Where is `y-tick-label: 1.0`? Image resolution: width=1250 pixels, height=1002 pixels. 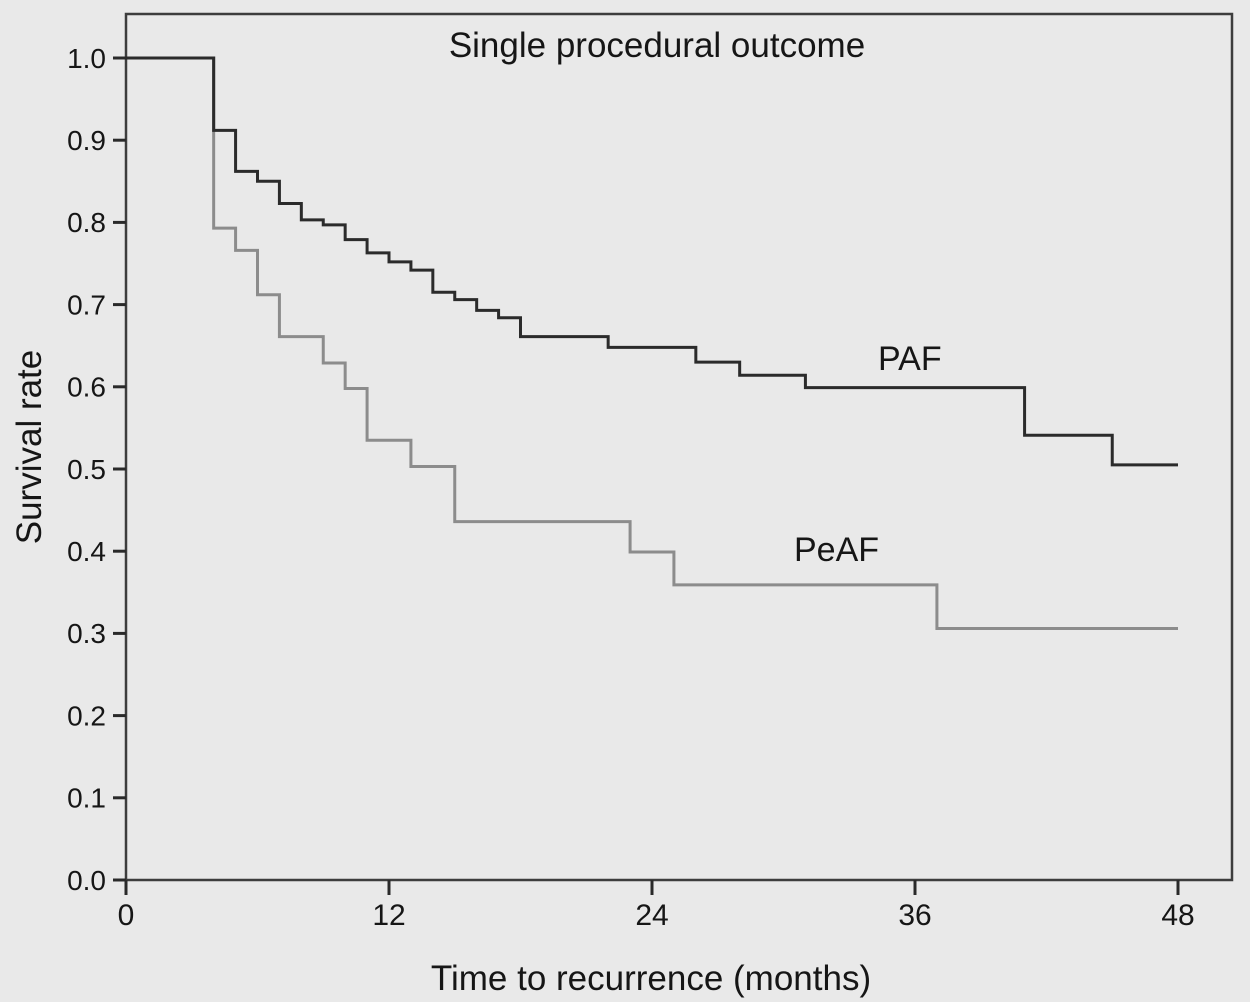
y-tick-label: 1.0 is located at coordinates (86, 58).